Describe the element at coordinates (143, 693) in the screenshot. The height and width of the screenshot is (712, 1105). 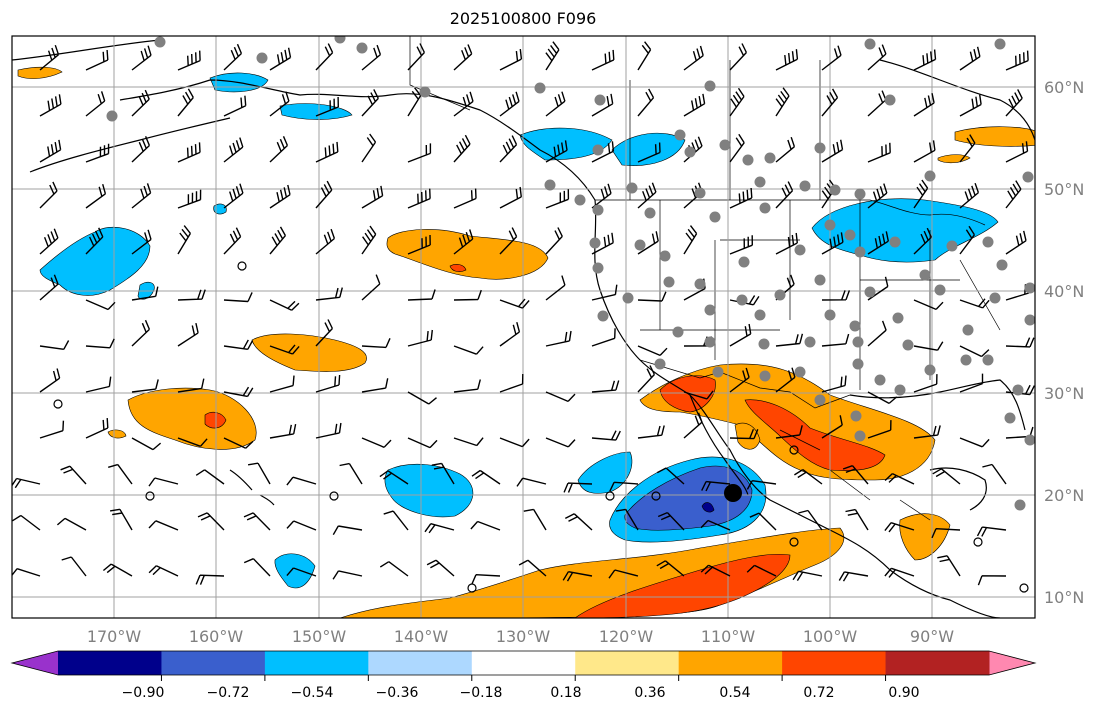
I see `colorbar-label: −0.90` at that location.